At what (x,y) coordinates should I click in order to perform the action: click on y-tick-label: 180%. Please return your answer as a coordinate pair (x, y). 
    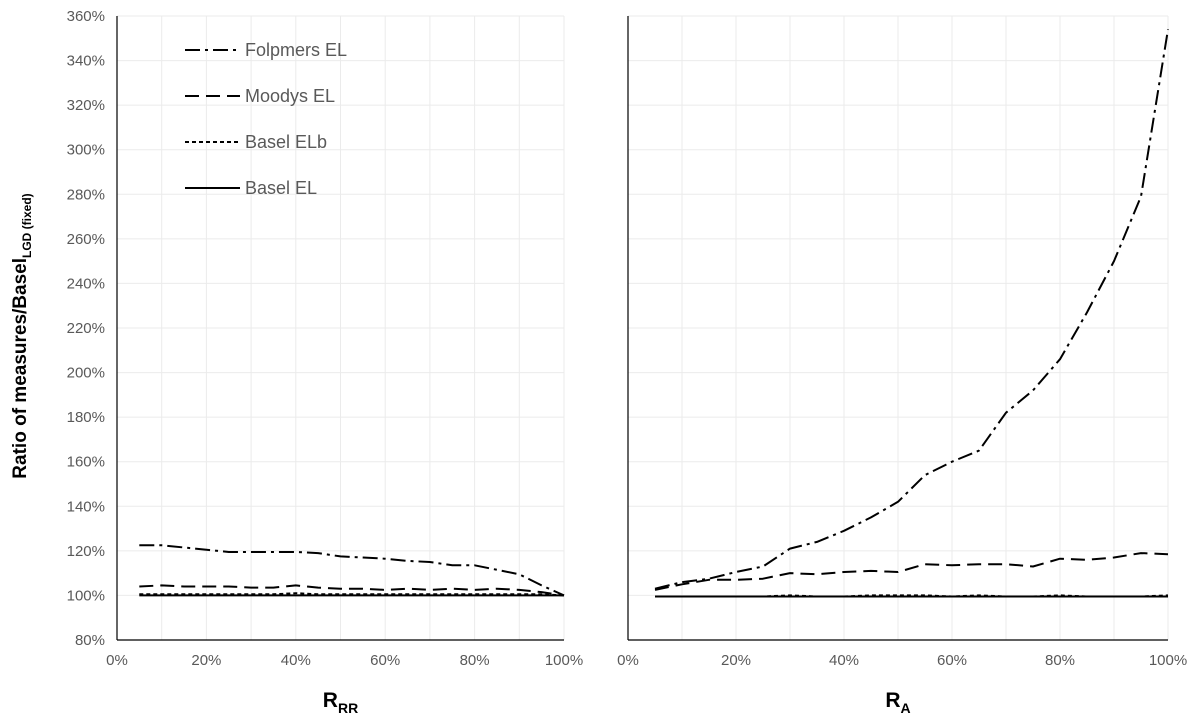
    Looking at the image, I should click on (86, 417).